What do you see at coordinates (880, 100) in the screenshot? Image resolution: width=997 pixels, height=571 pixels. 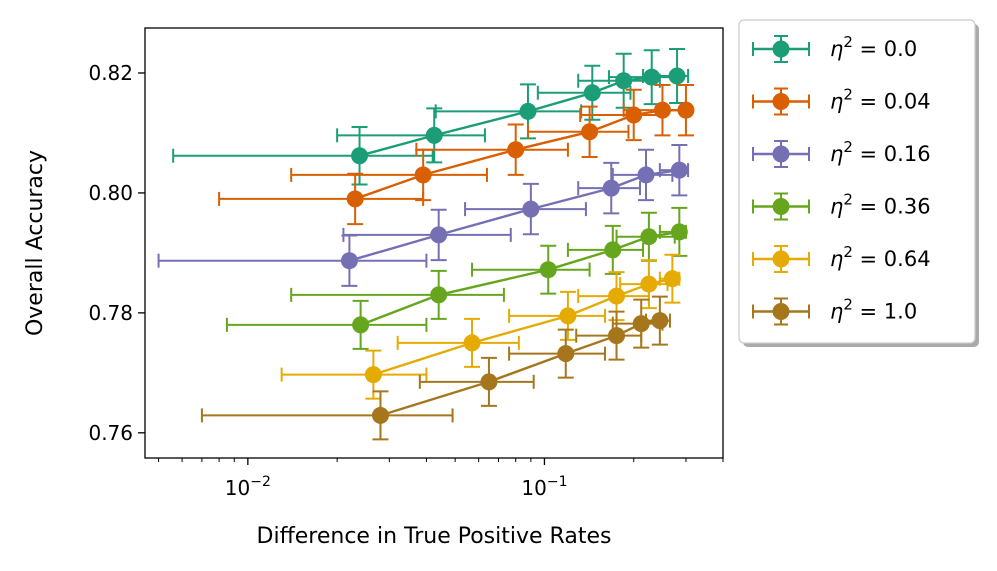 I see `legend-label: η2 = 0.04` at bounding box center [880, 100].